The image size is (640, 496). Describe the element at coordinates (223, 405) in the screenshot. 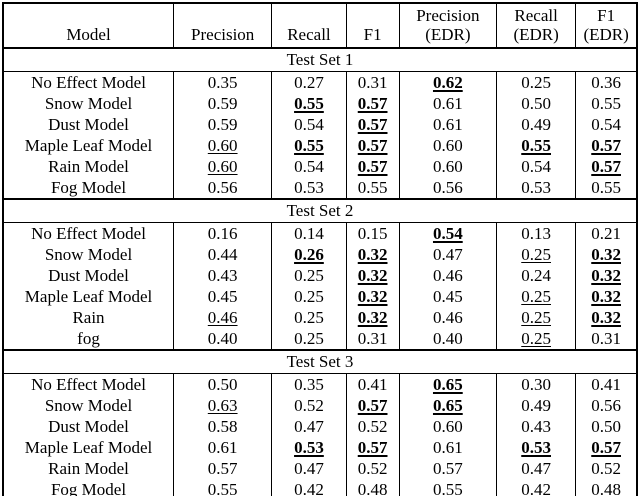

I see `metric-cell: 0.63` at that location.